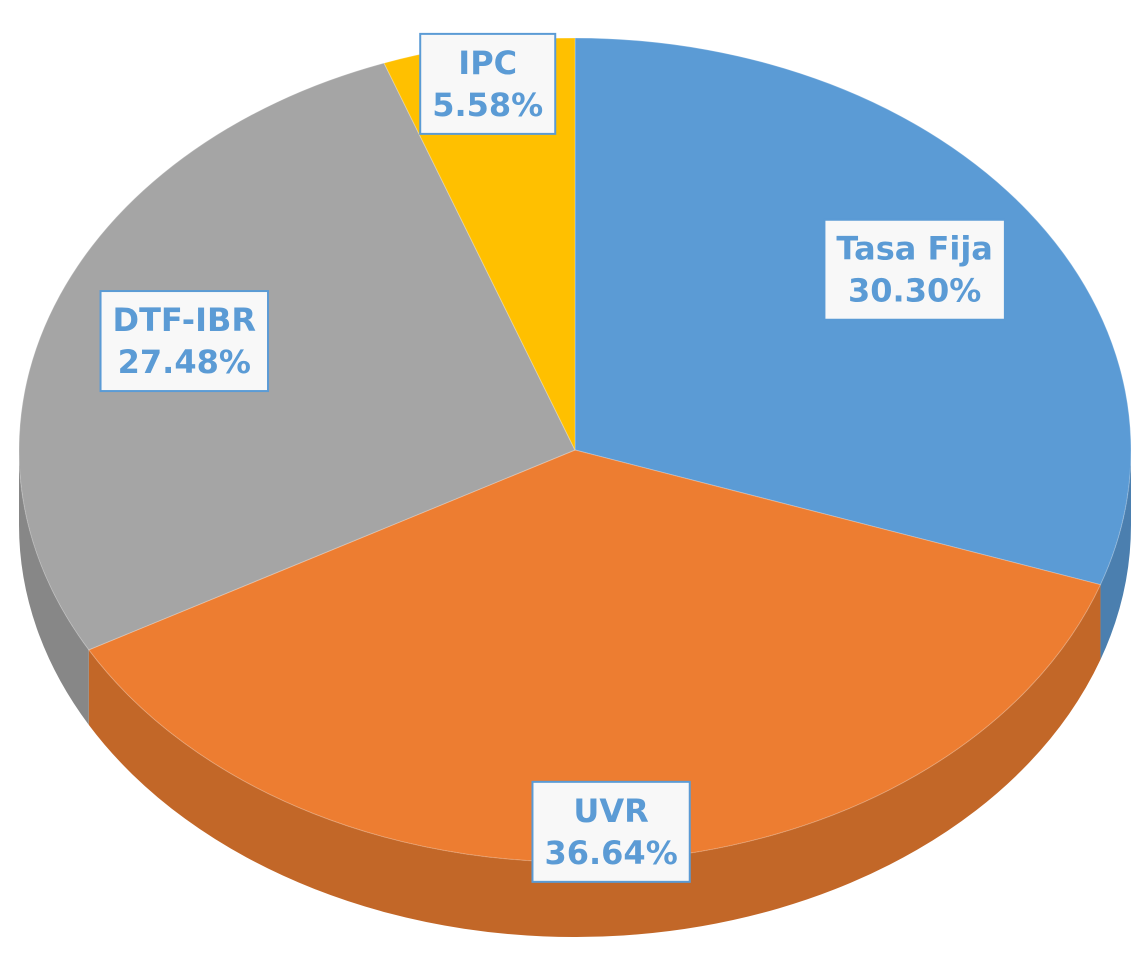  I want to click on data-label: DTF-IBR 27.48%, so click(184, 341).